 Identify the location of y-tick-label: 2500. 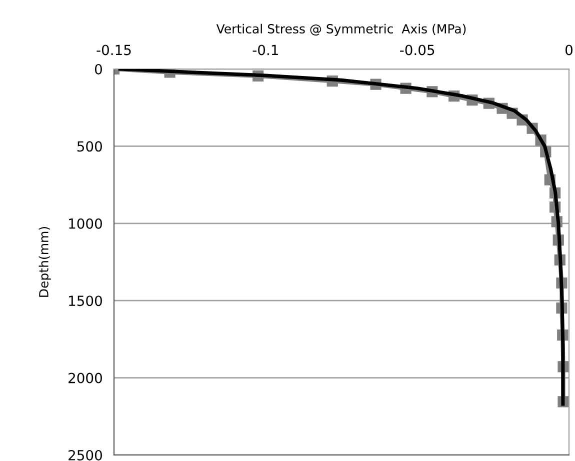
(85, 455).